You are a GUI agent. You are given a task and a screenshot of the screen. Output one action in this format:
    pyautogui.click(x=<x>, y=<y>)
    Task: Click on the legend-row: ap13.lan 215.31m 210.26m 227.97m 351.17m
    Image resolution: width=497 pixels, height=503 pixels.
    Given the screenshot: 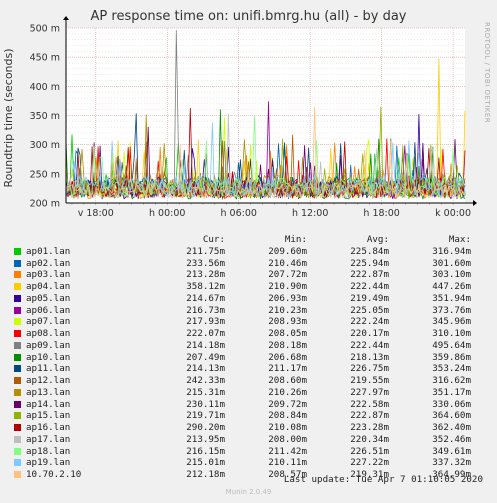 What is the action you would take?
    pyautogui.click(x=249, y=393)
    